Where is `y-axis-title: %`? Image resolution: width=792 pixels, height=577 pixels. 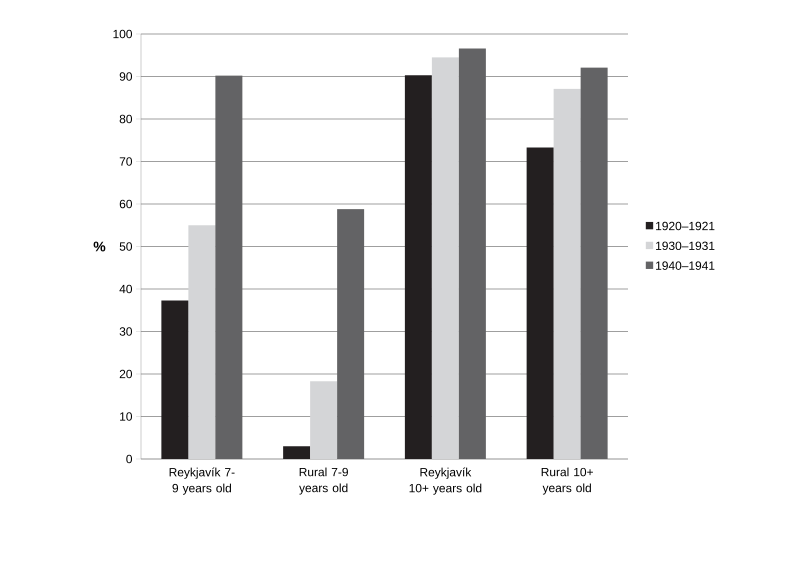 y-axis-title: % is located at coordinates (100, 247).